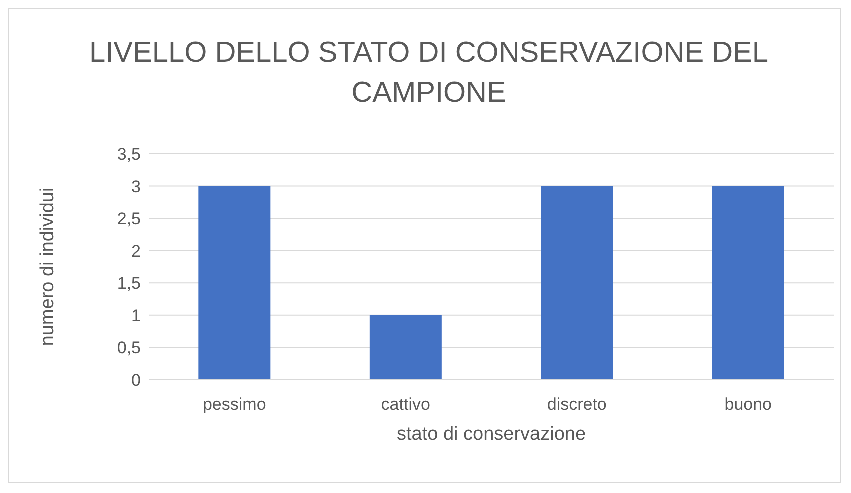  Describe the element at coordinates (491, 434) in the screenshot. I see `x-axis-title: stato di conservazione` at that location.